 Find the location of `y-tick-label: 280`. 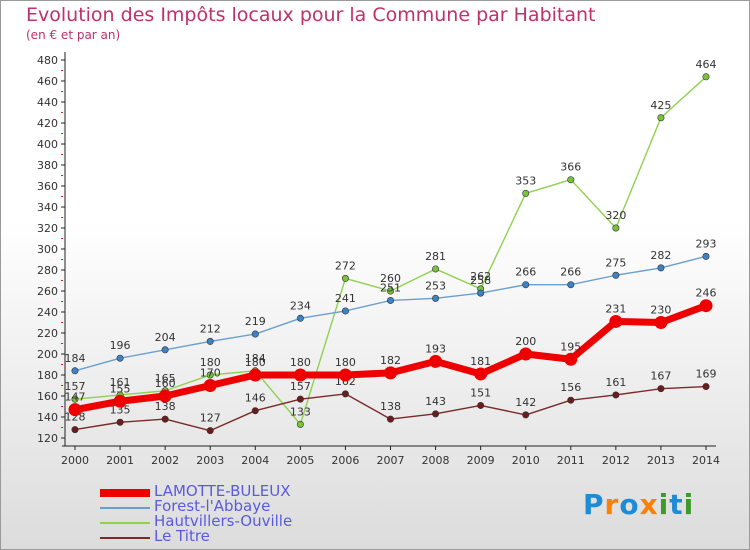

y-tick-label: 280 is located at coordinates (47, 270).